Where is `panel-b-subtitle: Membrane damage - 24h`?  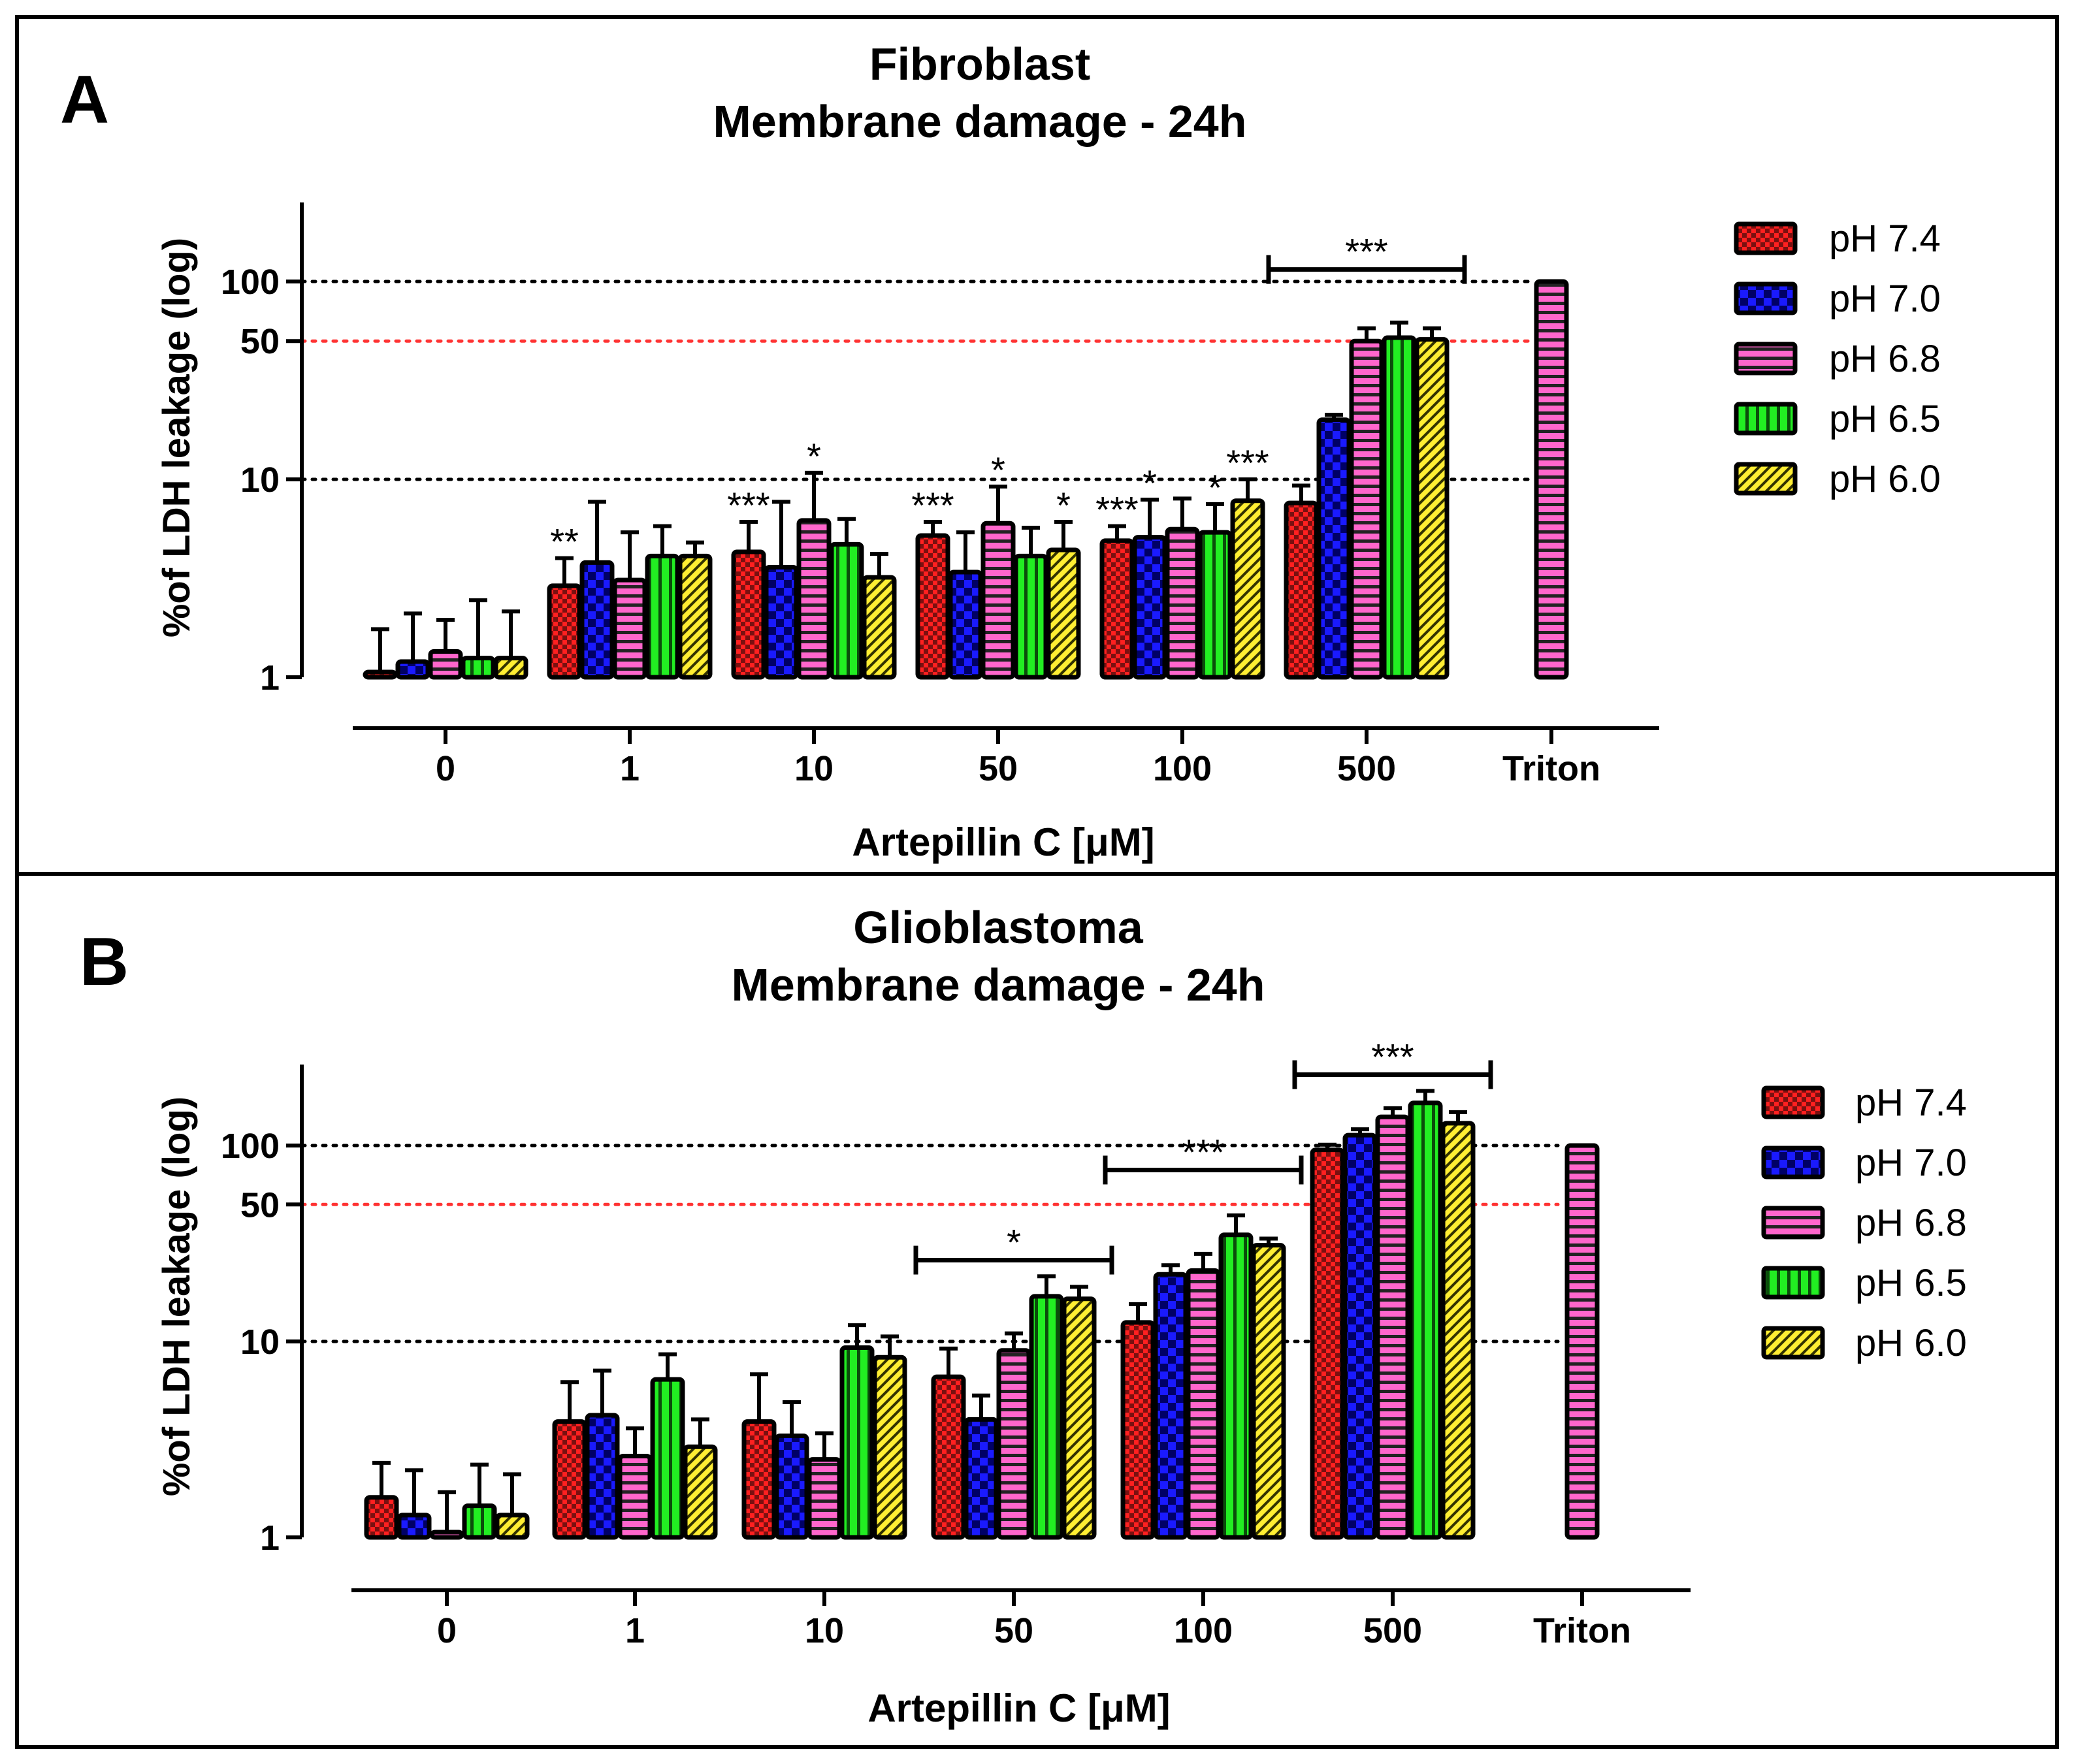 panel-b-subtitle: Membrane damage - 24h is located at coordinates (998, 984).